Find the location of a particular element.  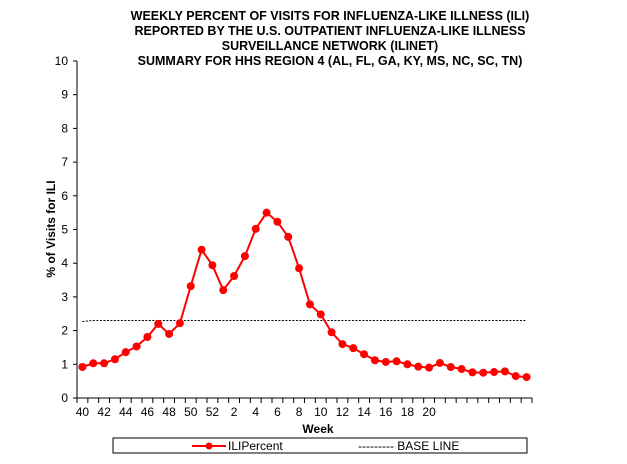

x-tick-label: 2 is located at coordinates (234, 412).